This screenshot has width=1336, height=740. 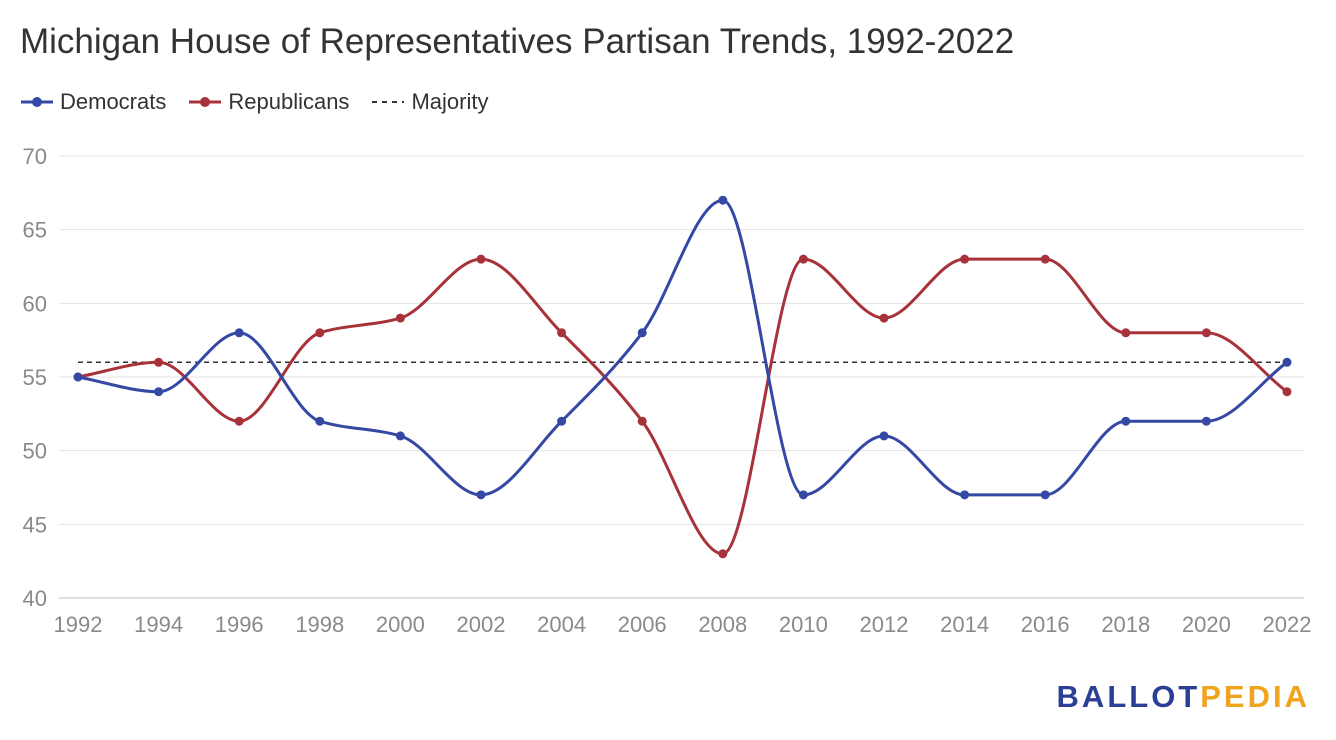 I want to click on logo-part-ballot: BALLOT, so click(x=1128, y=696).